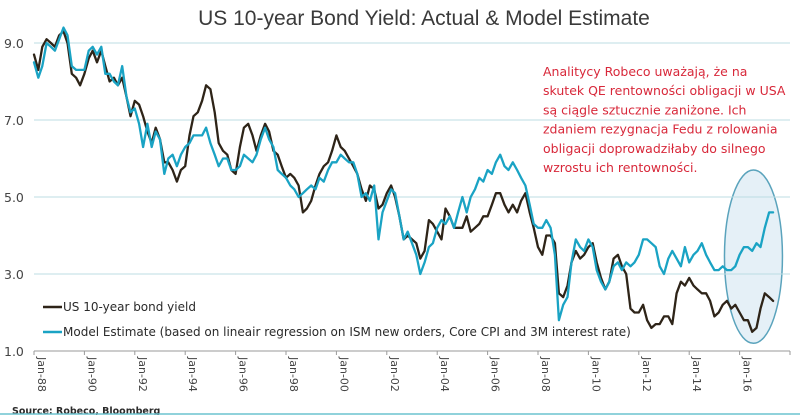 The image size is (800, 415). I want to click on annotation-line: zdaniem rezygnacja Fedu z rolowania, so click(660, 129).